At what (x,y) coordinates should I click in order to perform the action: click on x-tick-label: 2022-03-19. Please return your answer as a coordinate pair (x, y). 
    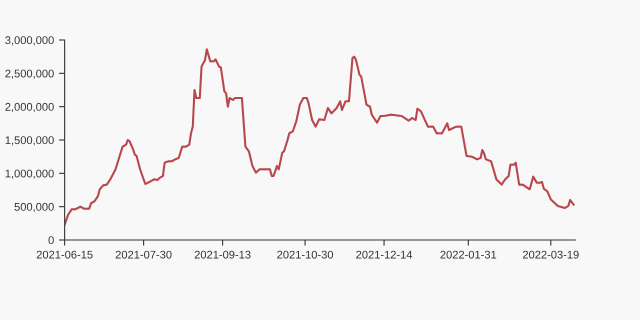
    Looking at the image, I should click on (550, 254).